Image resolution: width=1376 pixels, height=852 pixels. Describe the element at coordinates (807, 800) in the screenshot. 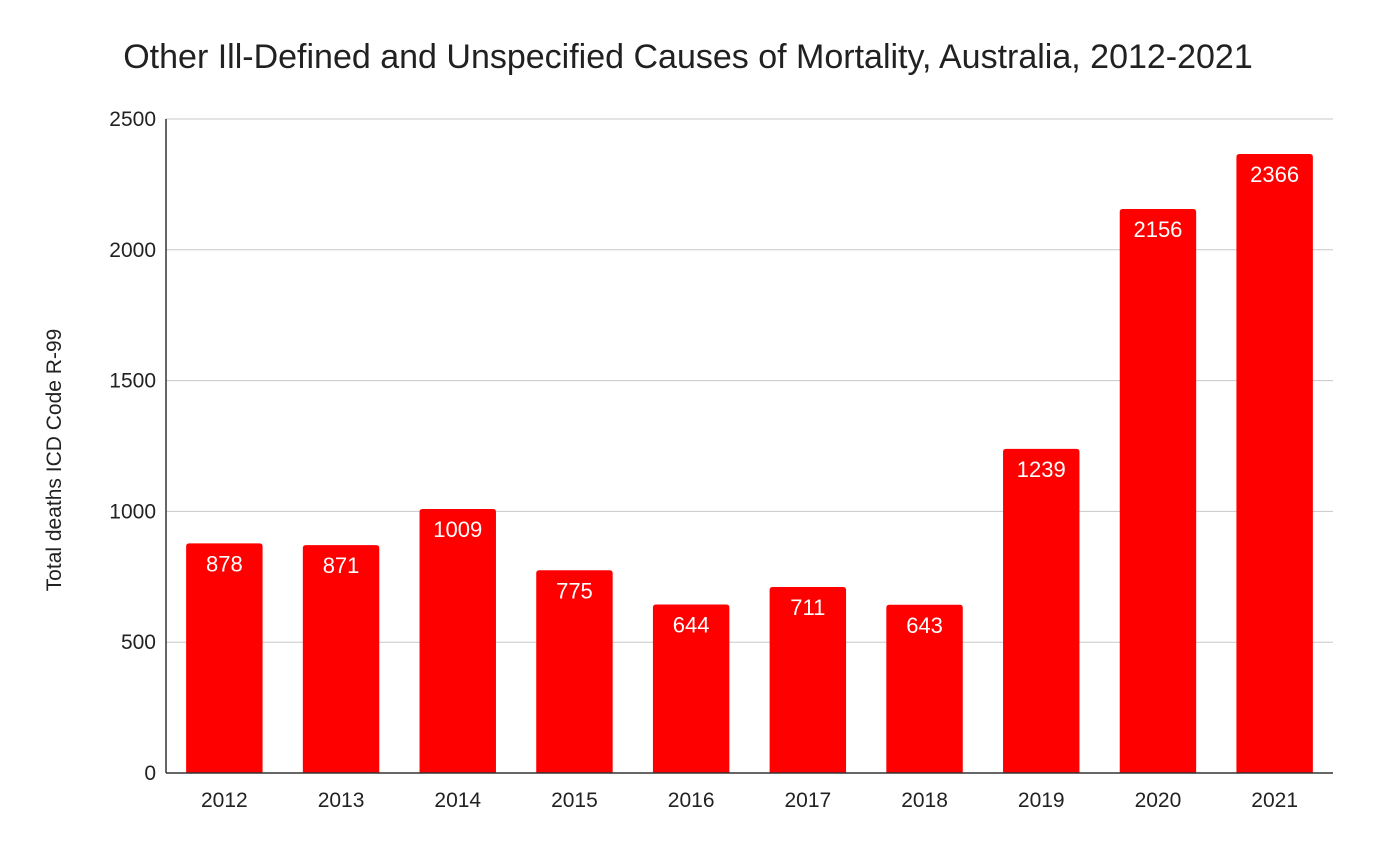

I see `x-tick-label: 2017` at that location.